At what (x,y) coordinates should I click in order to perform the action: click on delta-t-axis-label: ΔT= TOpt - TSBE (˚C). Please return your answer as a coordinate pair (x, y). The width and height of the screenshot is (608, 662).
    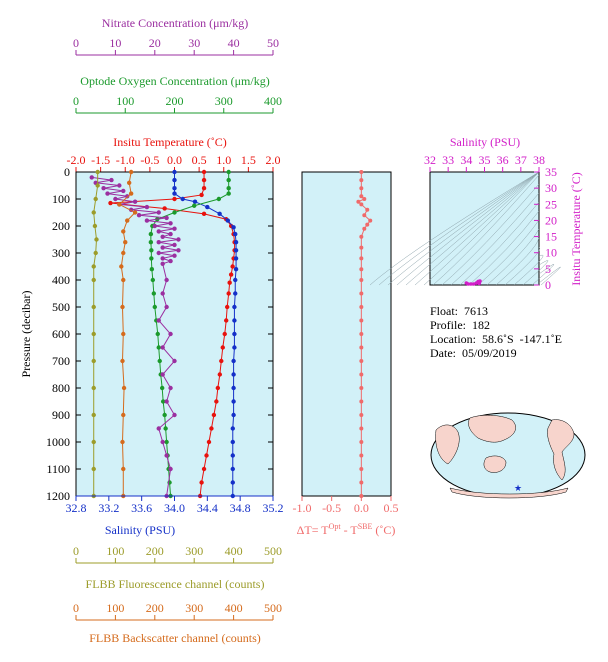
    Looking at the image, I should click on (346, 529).